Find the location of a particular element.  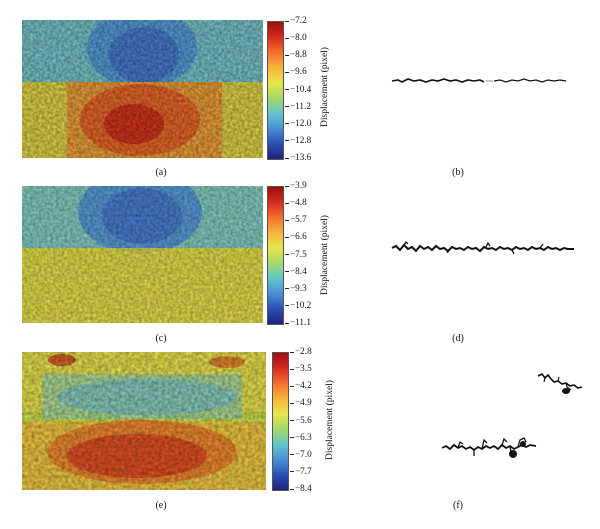

colorbar-a-label: Displacement (pixel) is located at coordinates (324, 87).